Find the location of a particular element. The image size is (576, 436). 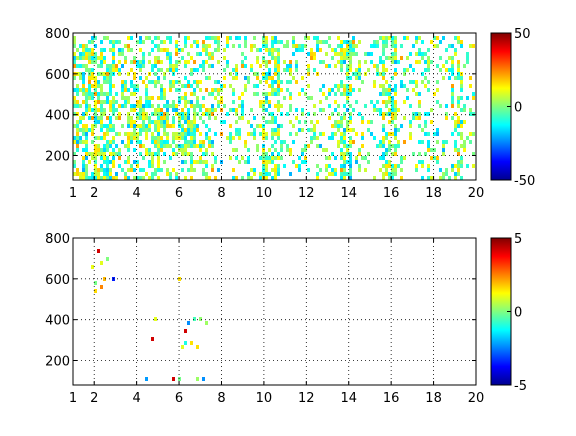

x-tick-label: 4 is located at coordinates (136, 193).